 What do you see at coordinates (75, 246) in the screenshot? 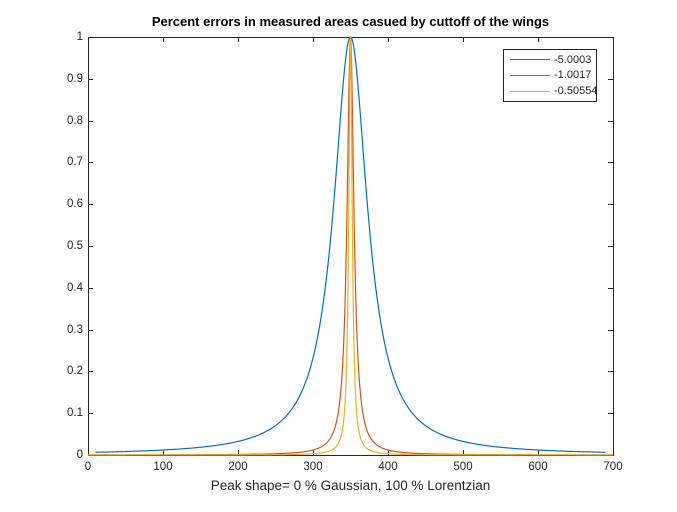
I see `y-tick-label: 0.5` at bounding box center [75, 246].